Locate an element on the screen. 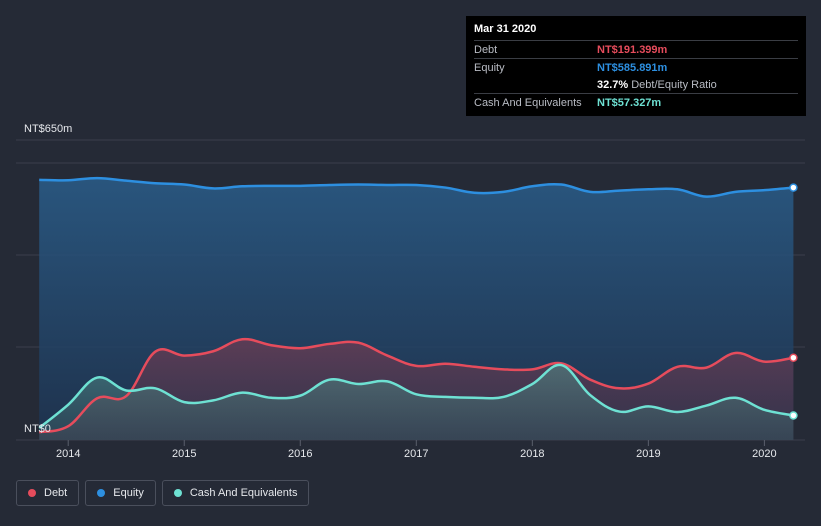  cash-dot-icon is located at coordinates (177, 493).